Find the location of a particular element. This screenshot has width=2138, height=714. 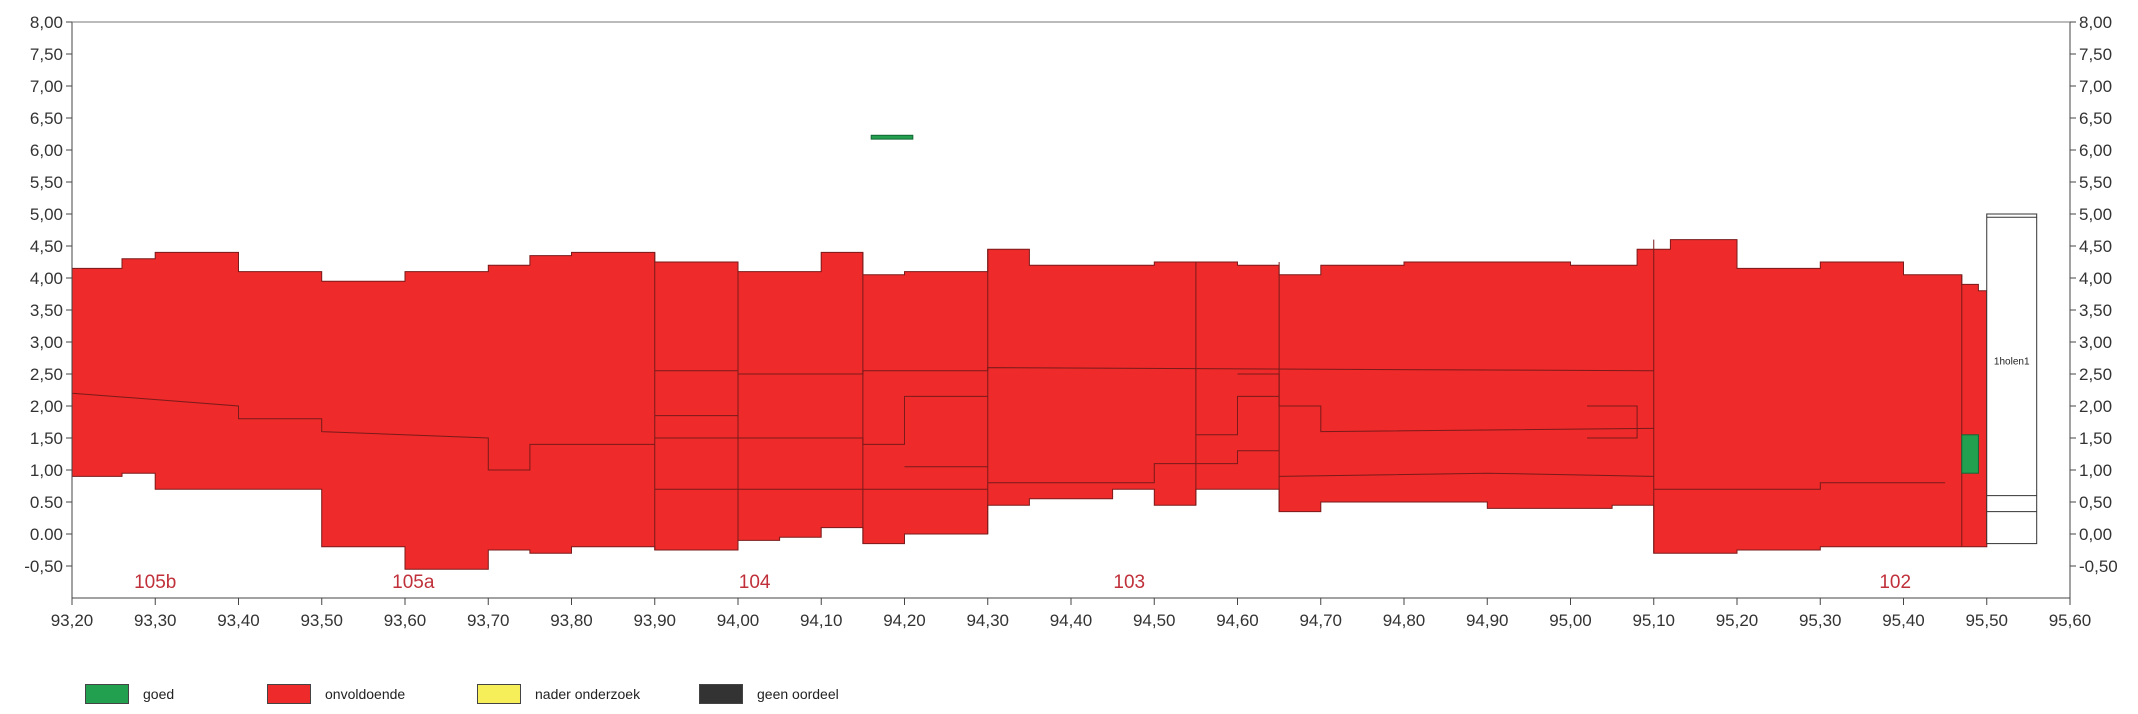

y-tick-label-right: 7,50 is located at coordinates (2095, 54).